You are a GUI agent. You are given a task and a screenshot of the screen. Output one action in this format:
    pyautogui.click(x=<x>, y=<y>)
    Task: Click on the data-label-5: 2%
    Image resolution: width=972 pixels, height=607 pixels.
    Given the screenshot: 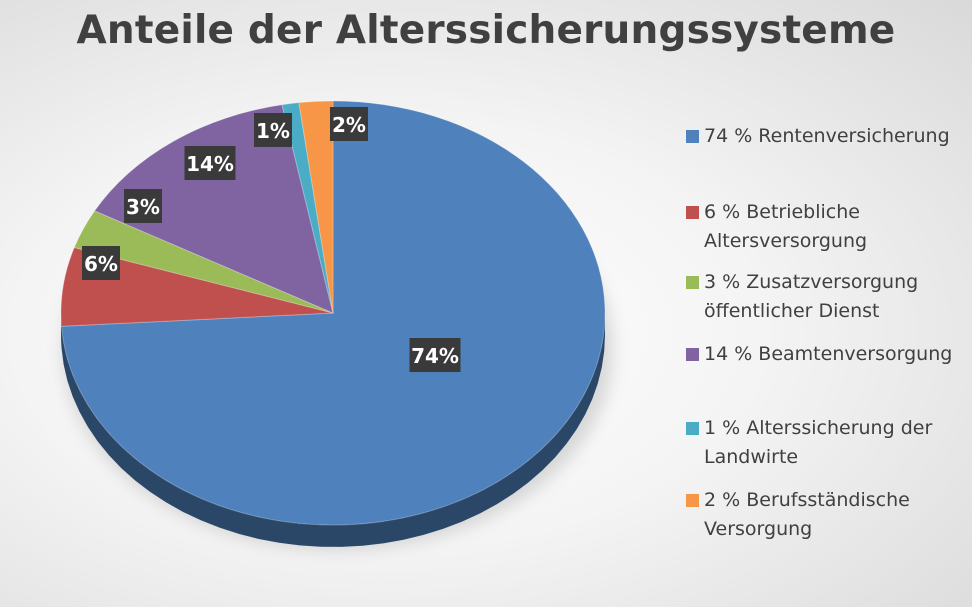 What is the action you would take?
    pyautogui.click(x=349, y=124)
    